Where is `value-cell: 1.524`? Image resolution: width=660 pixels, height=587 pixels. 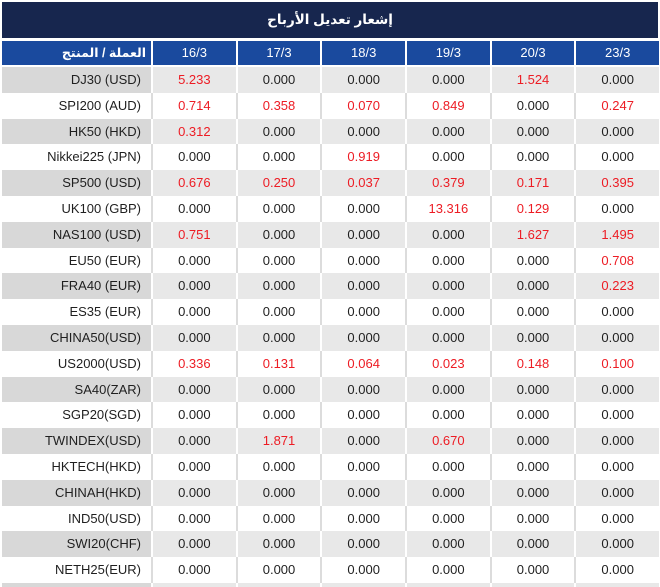 value-cell: 1.524 is located at coordinates (532, 80).